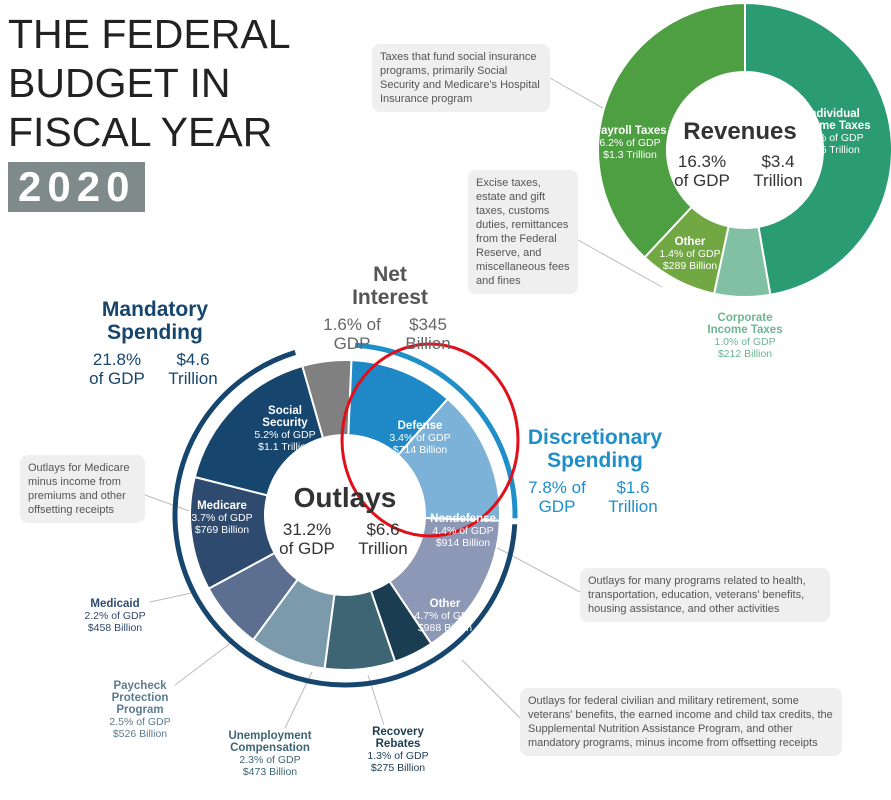  What do you see at coordinates (140, 734) in the screenshot?
I see `segment-amount: $526 Billion` at bounding box center [140, 734].